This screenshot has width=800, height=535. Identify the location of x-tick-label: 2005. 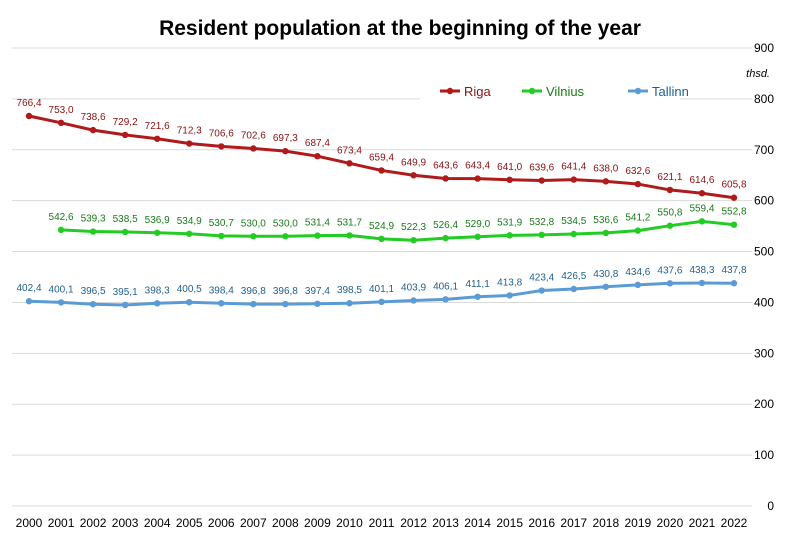
(189, 523).